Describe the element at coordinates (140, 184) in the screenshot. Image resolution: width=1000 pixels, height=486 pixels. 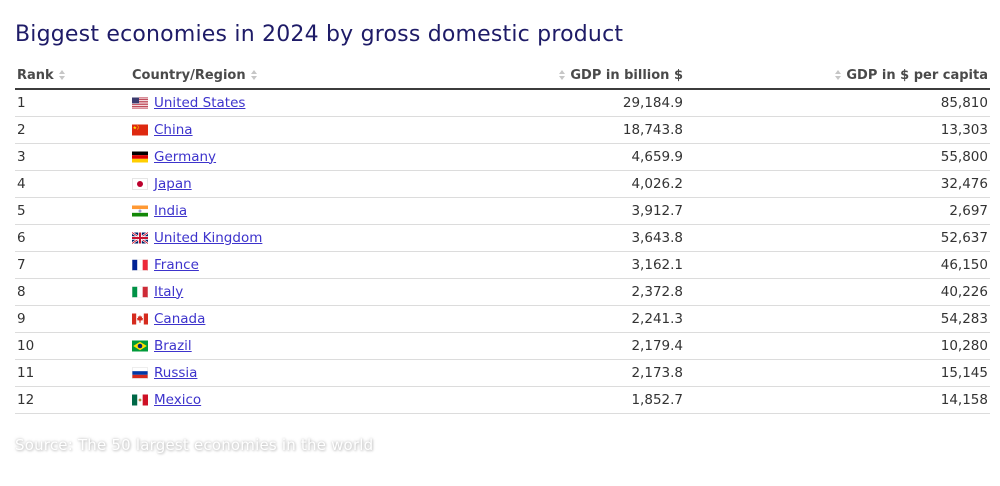
I see `flag-jp-icon` at that location.